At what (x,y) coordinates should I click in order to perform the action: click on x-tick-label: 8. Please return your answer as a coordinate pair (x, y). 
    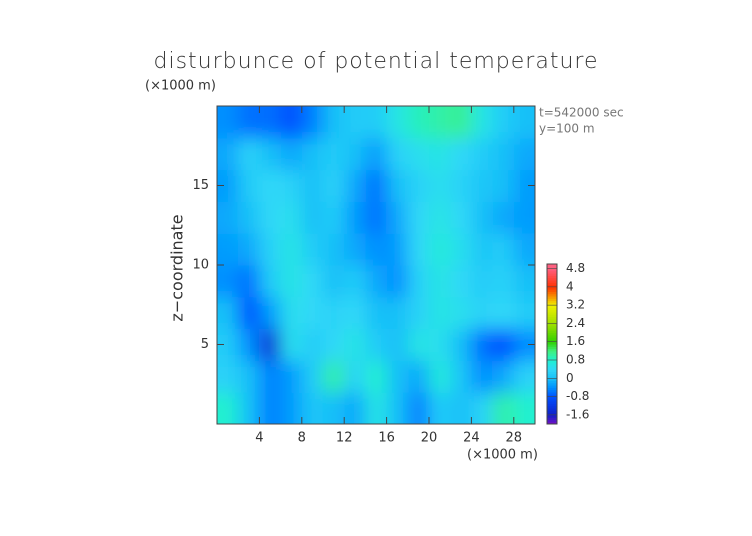
    Looking at the image, I should click on (302, 438).